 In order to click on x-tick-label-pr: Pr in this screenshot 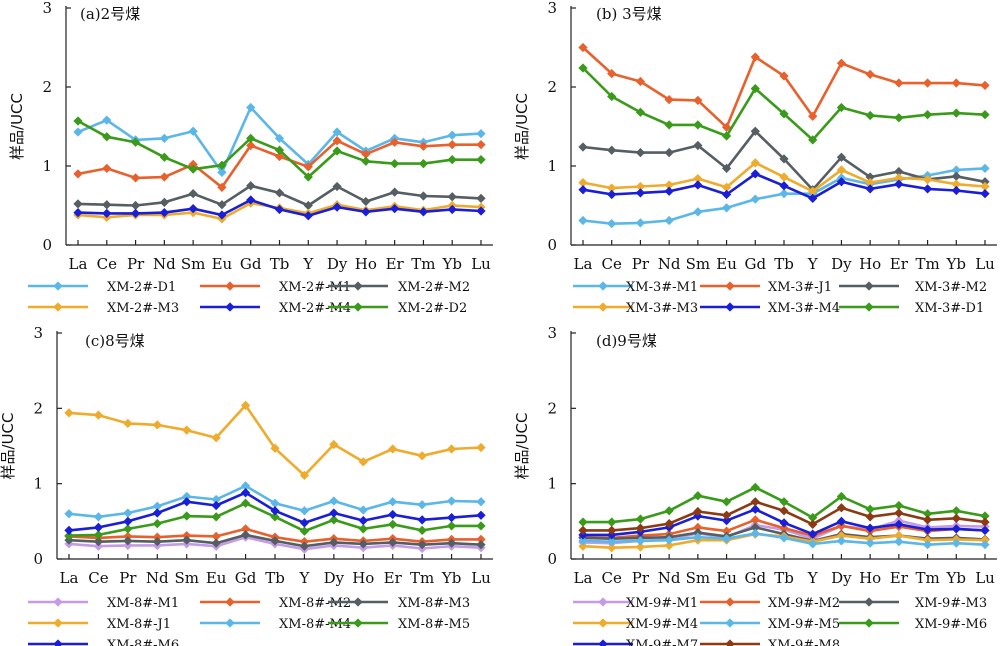, I will do `click(641, 264)`.